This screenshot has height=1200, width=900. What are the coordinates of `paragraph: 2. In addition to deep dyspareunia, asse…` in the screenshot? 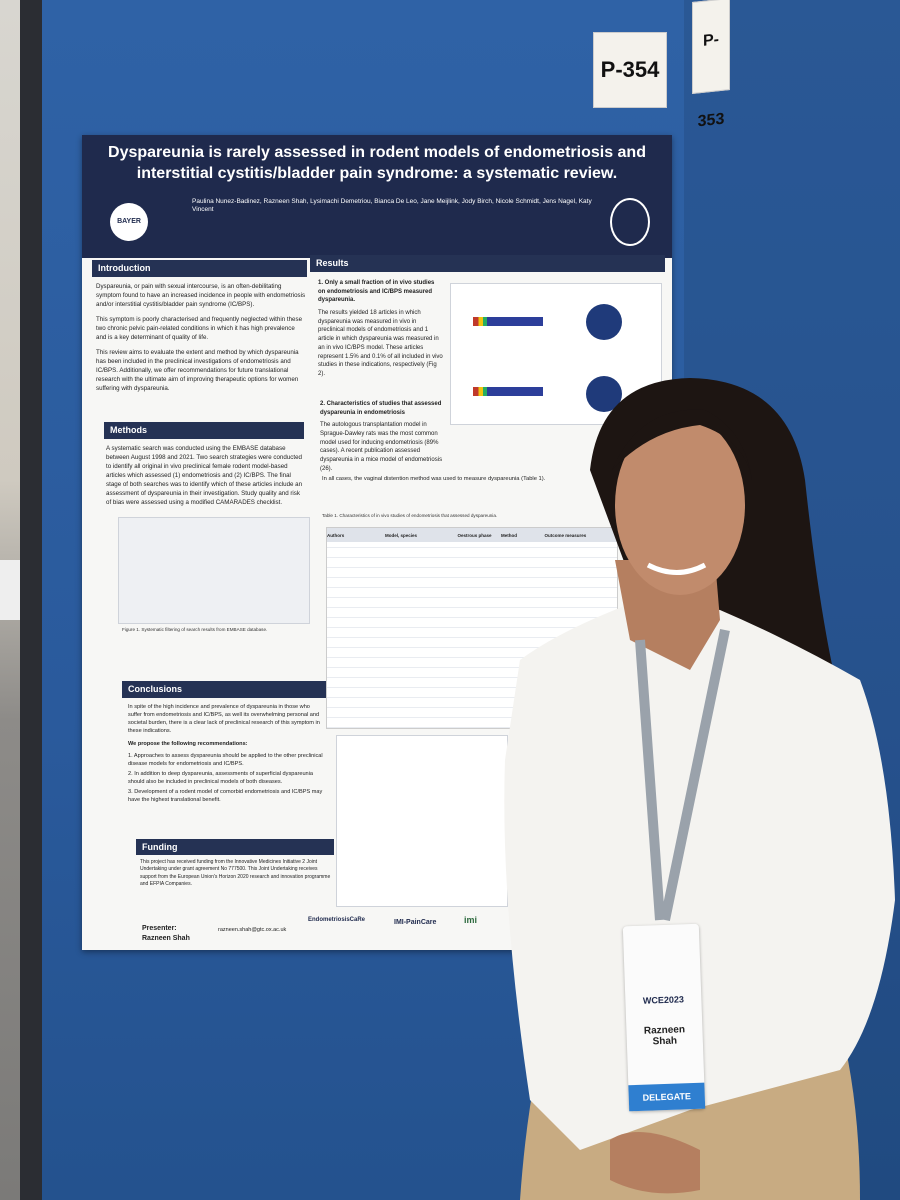 It's located at (221, 777).